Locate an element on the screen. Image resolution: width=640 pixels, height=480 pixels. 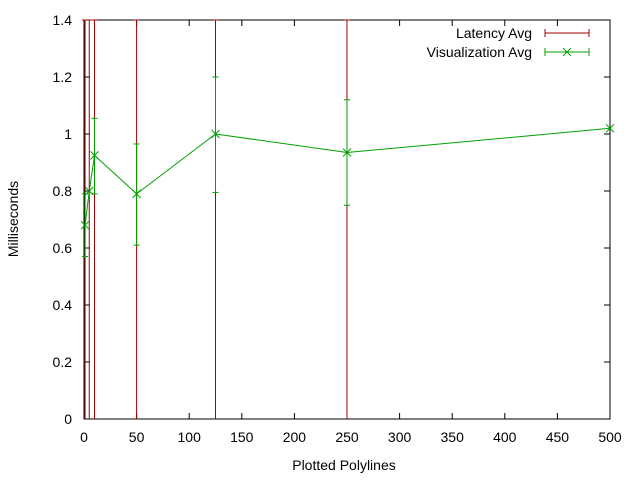
y-tick-label: 0 is located at coordinates (68, 419).